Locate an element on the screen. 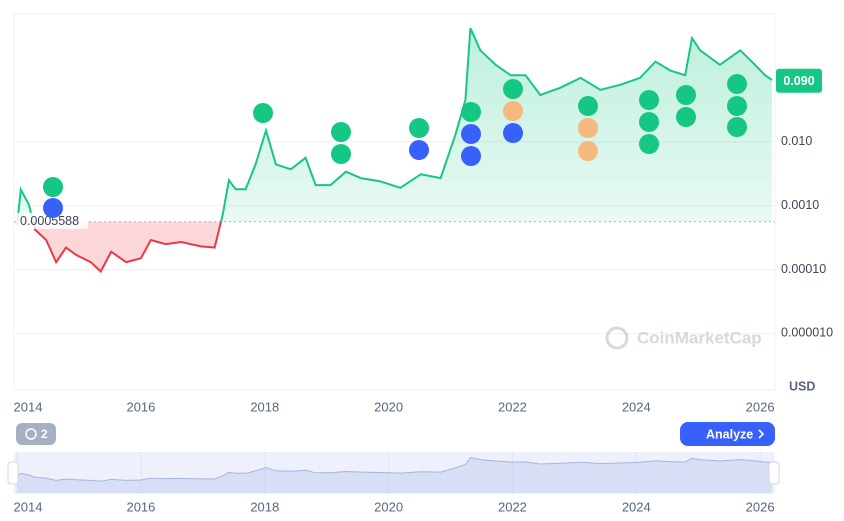  price-tag-label: 0.090 is located at coordinates (798, 81).